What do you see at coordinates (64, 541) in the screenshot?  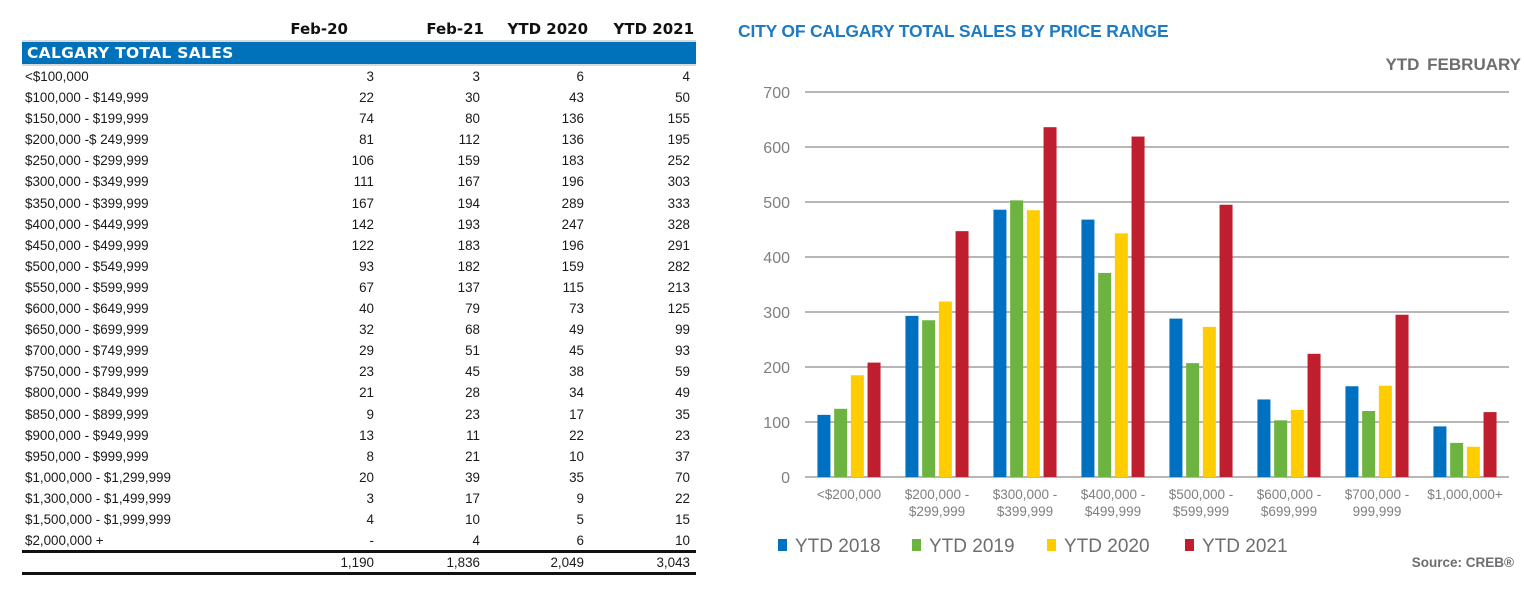 I see `price-range-label: $2,000,000 +` at bounding box center [64, 541].